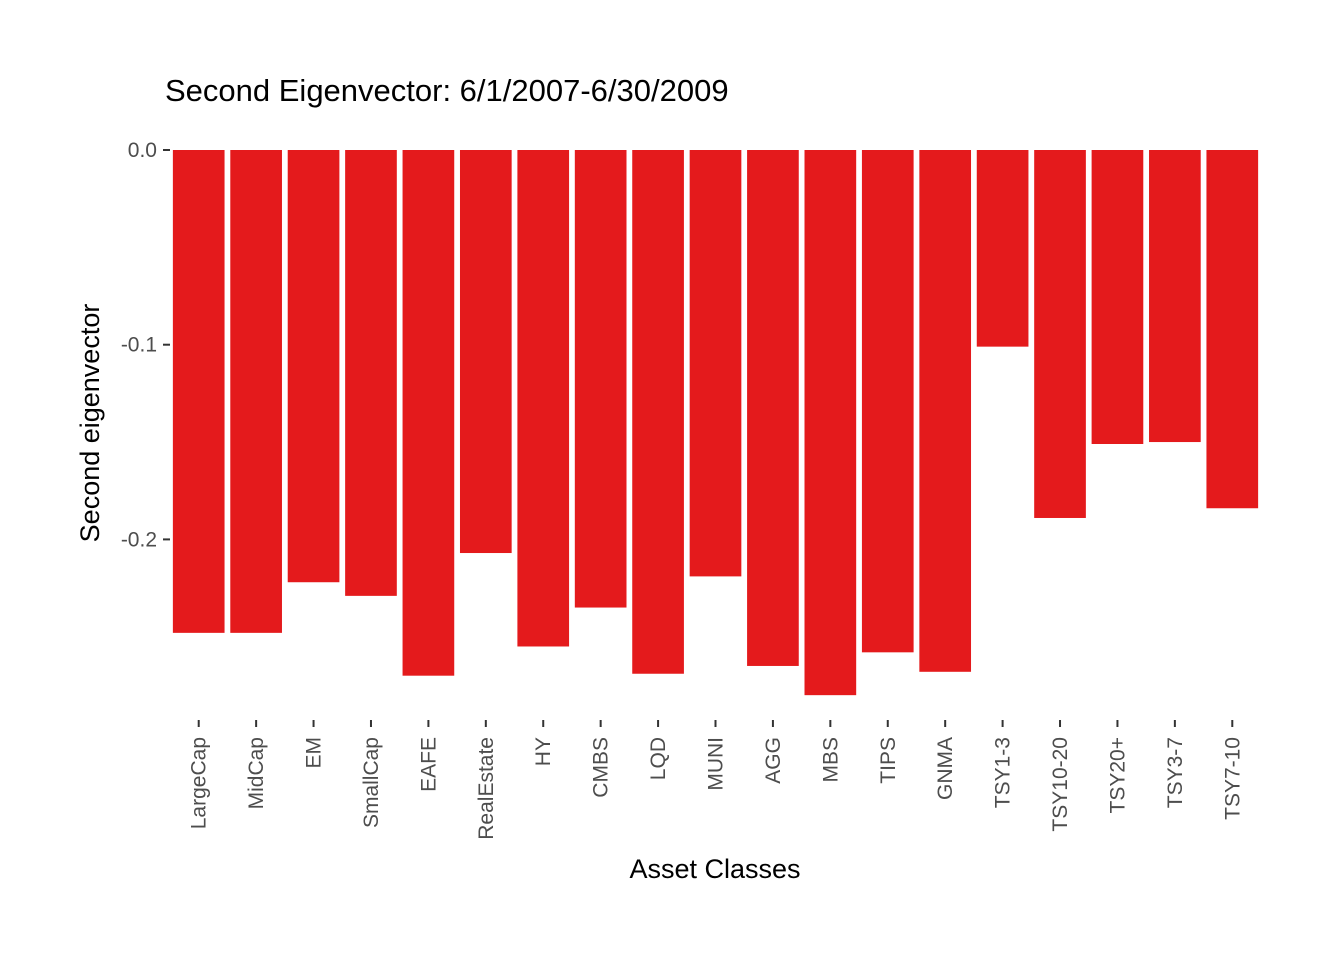 The image size is (1344, 960). Describe the element at coordinates (715, 363) in the screenshot. I see `bar-muni` at that location.